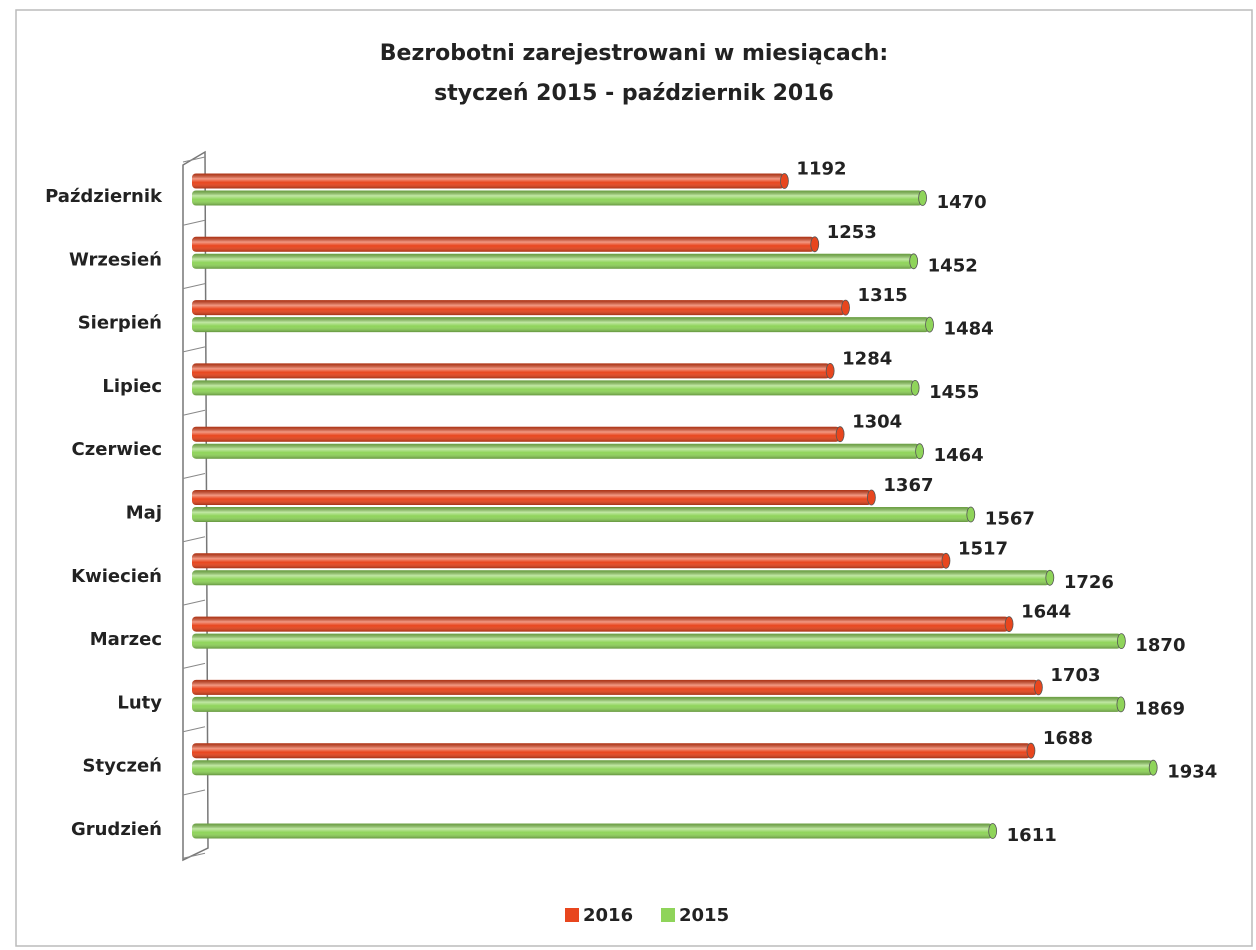 The image size is (1256, 950). What do you see at coordinates (1046, 612) in the screenshot?
I see `data-label: 1644` at bounding box center [1046, 612].